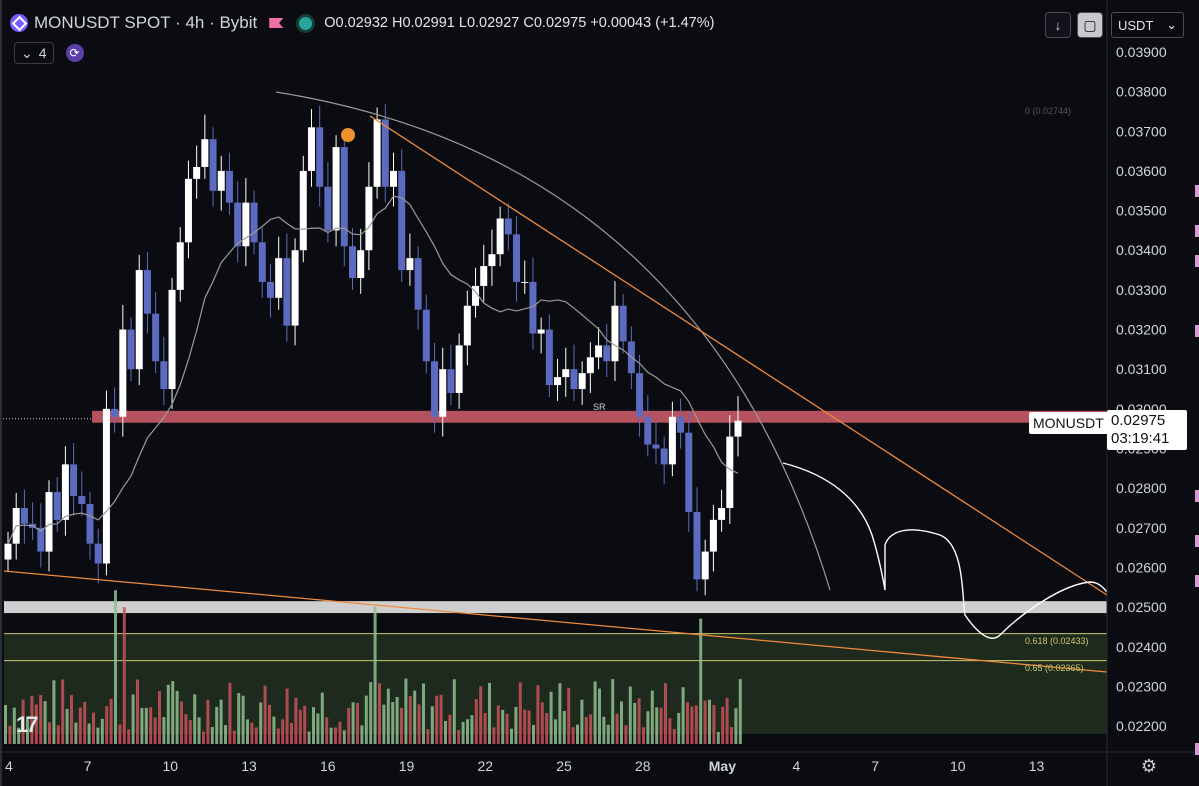 Image resolution: width=1199 pixels, height=786 pixels. I want to click on x-tick-label: 7, so click(875, 766).